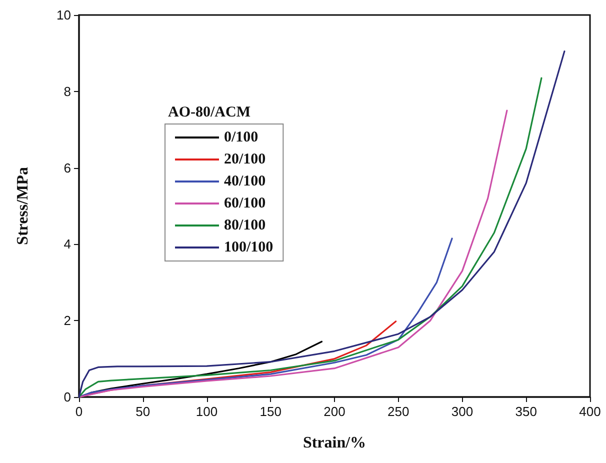 The height and width of the screenshot is (463, 606). Describe the element at coordinates (245, 226) in the screenshot. I see `legend-label: 80/100` at that location.